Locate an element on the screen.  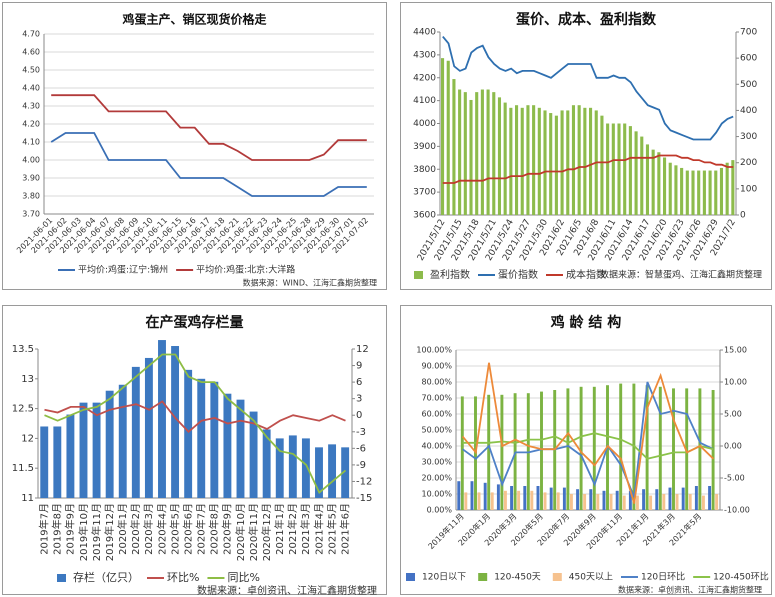
y-tick-label: 3.70 is located at coordinates (31, 214).